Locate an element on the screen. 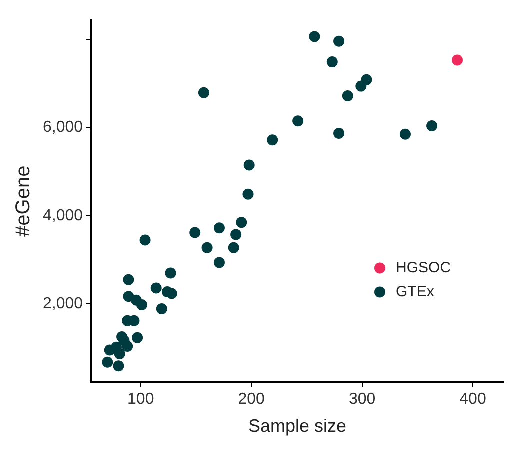  y-axis-title: #eGene is located at coordinates (23, 201).